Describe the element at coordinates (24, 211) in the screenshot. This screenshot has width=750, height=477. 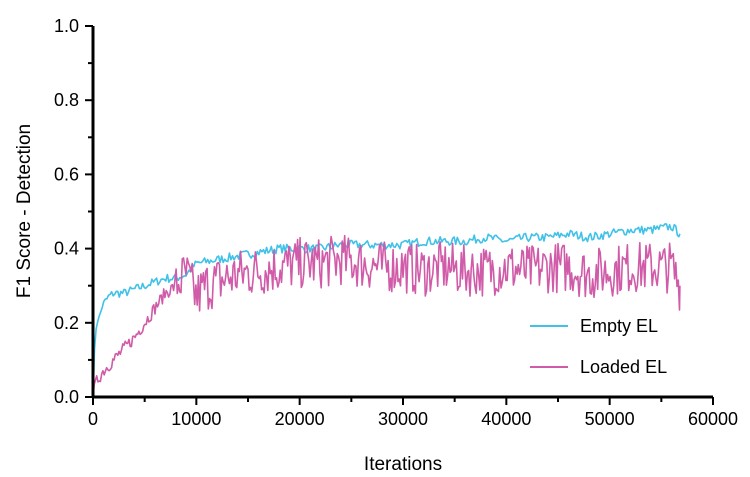
I see `y-axis-label: F1 Score - Detection` at that location.